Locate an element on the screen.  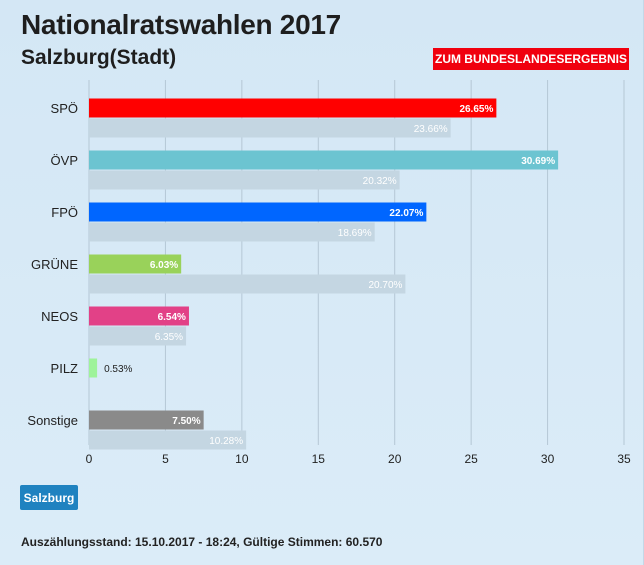
x-tick-label: 10 is located at coordinates (242, 459).